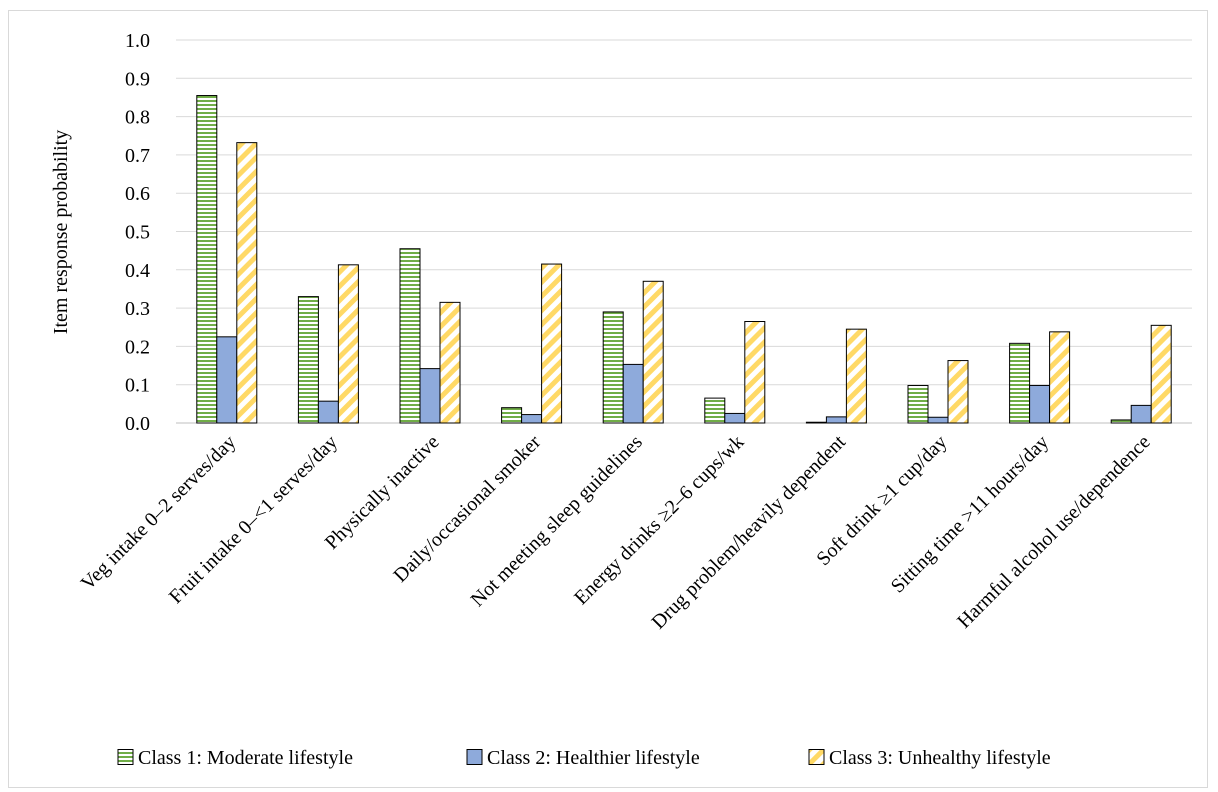 The width and height of the screenshot is (1218, 792). Describe the element at coordinates (137, 386) in the screenshot. I see `y-tick-label: 0.1` at that location.